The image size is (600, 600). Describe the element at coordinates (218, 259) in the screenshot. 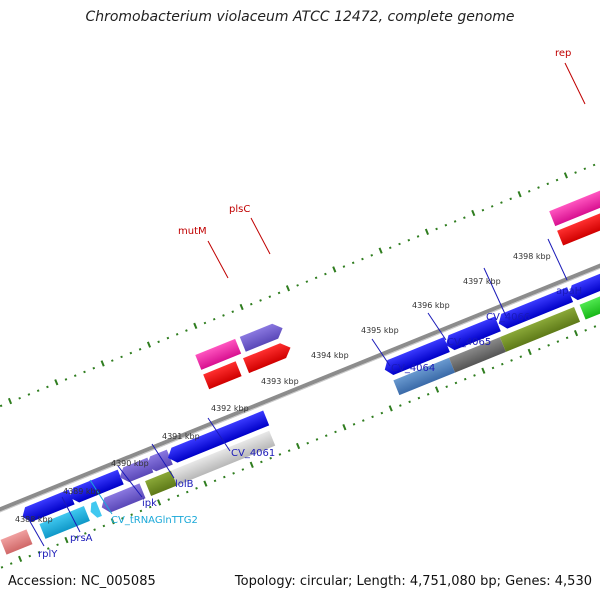

I see `callout-line-mutm` at that location.